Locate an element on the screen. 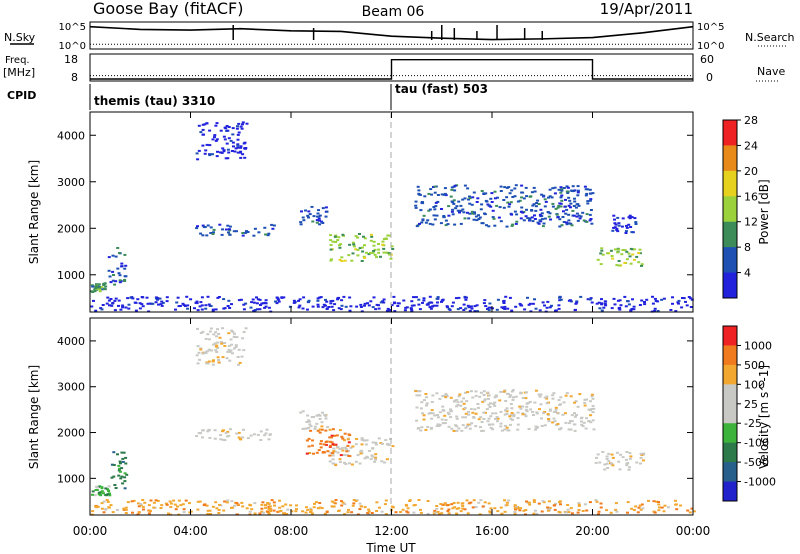  power-colorbar-label: Power [dB] is located at coordinates (764, 211).